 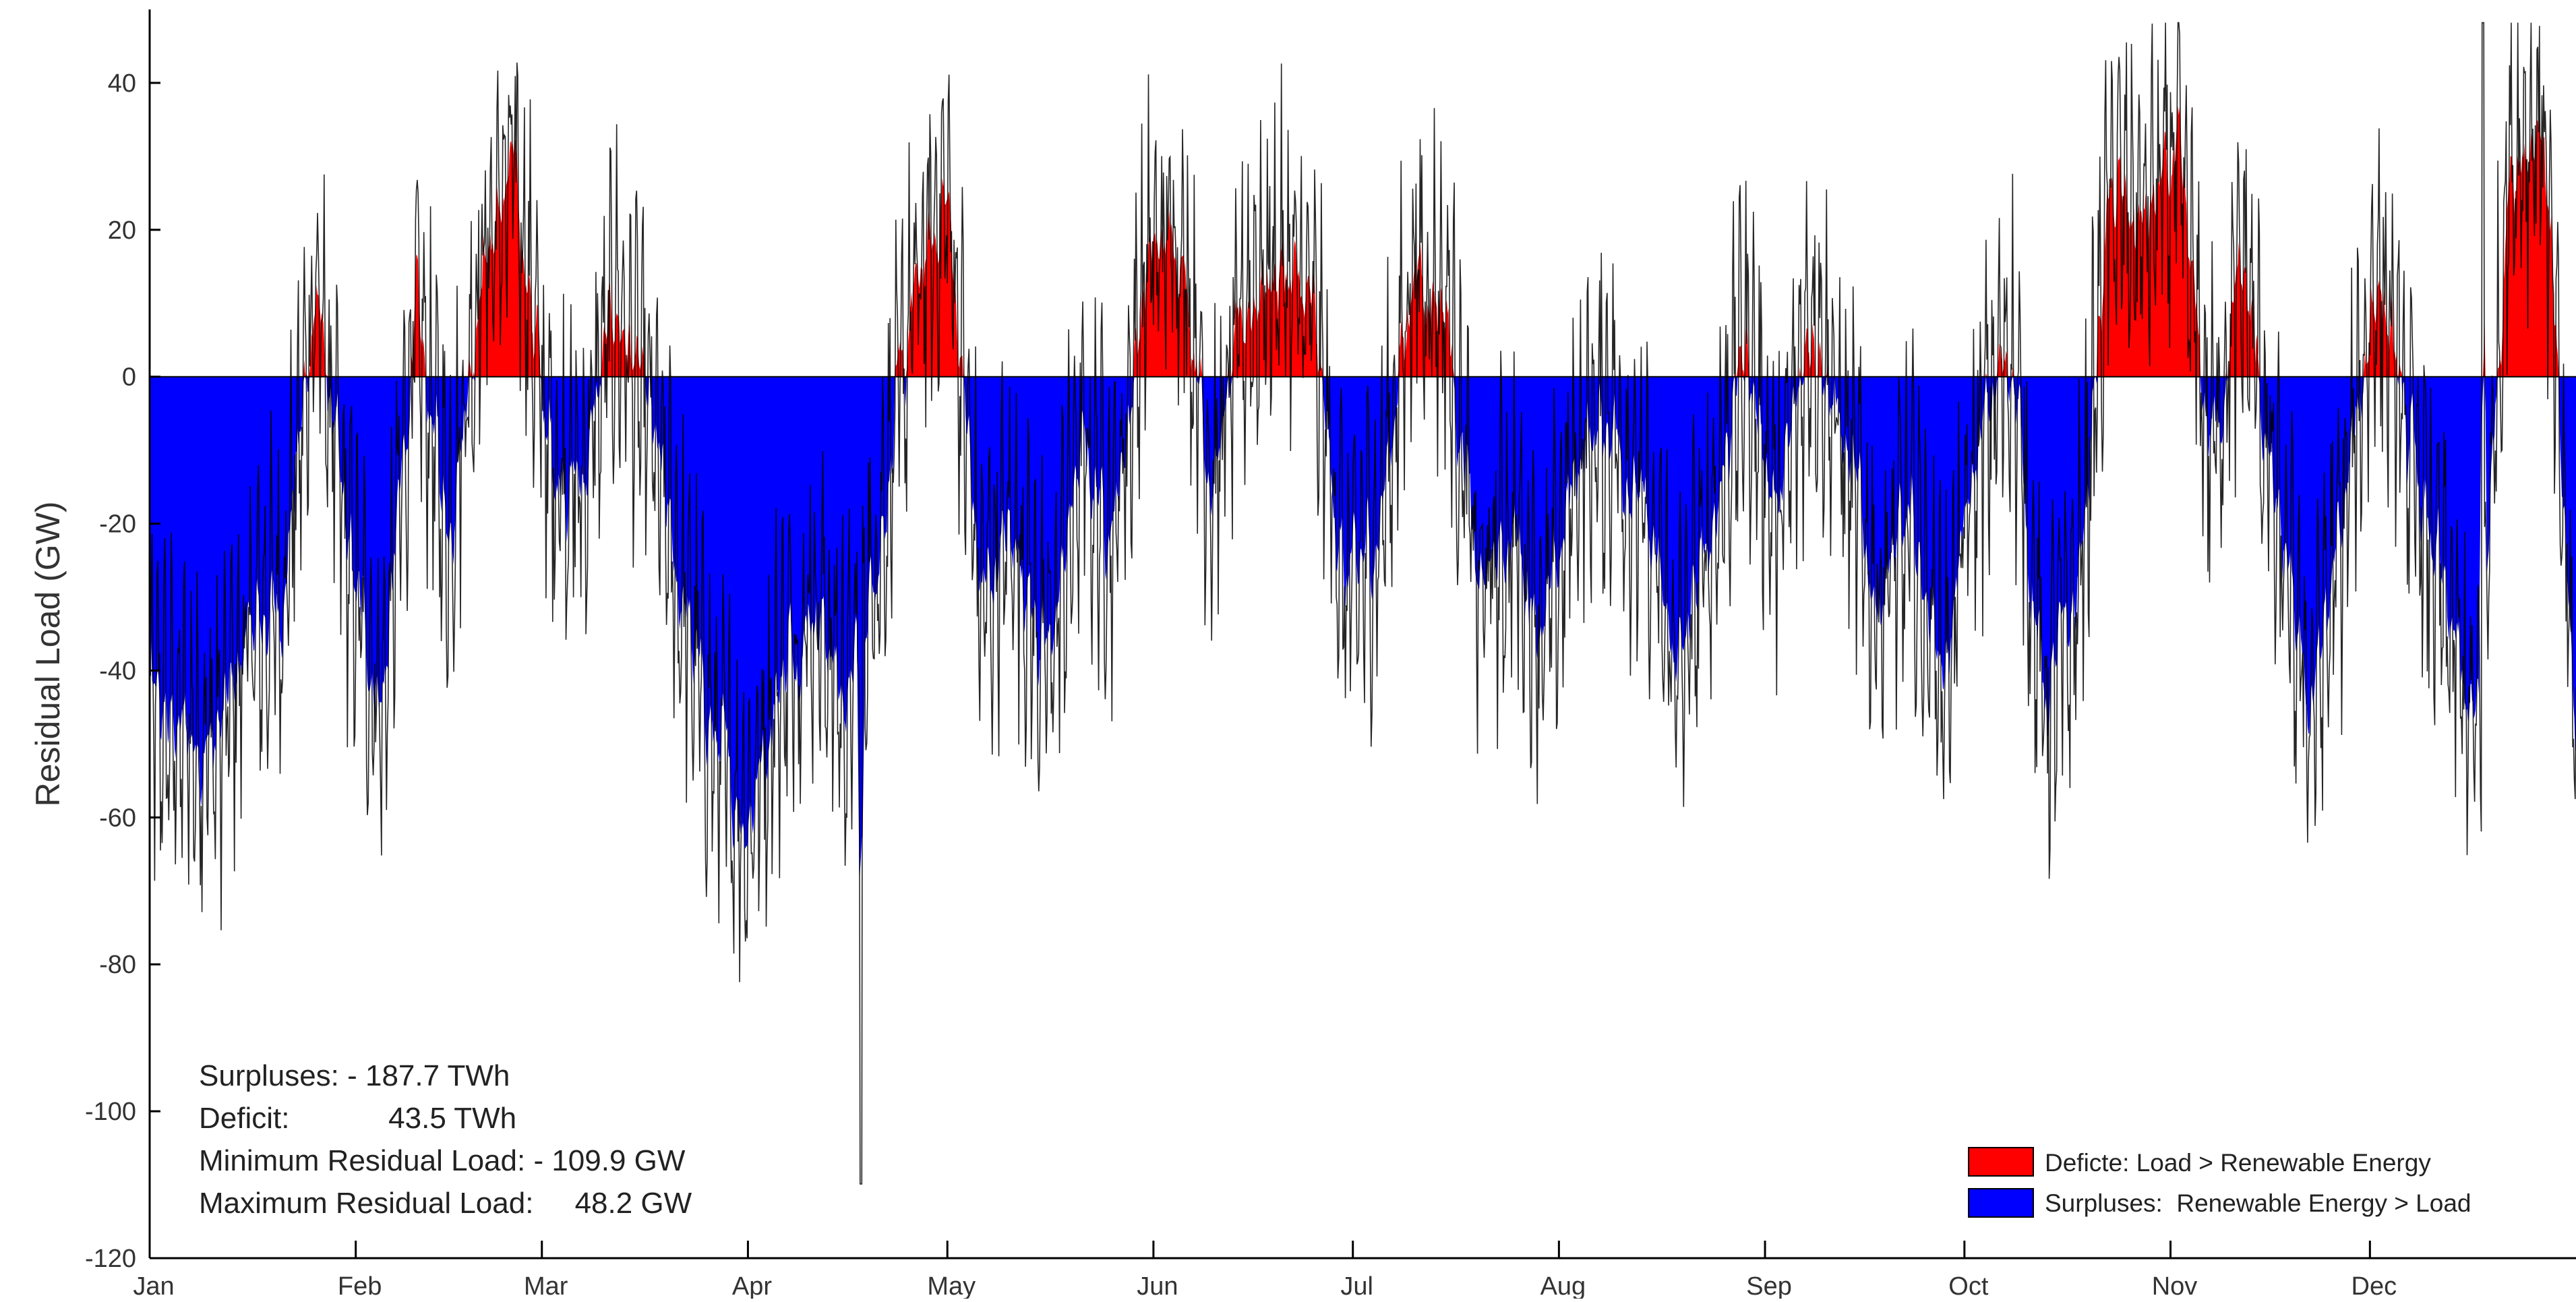 I want to click on y-ticks-group: -120 -100 -80 -60 -40 -20 0 20 40, so click(x=122, y=671).